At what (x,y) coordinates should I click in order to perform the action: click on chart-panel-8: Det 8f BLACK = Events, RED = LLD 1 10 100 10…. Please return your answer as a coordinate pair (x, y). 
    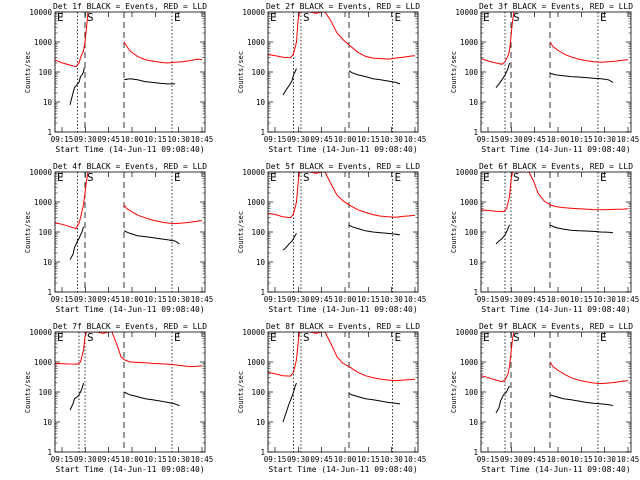
    Looking at the image, I should click on (331, 398).